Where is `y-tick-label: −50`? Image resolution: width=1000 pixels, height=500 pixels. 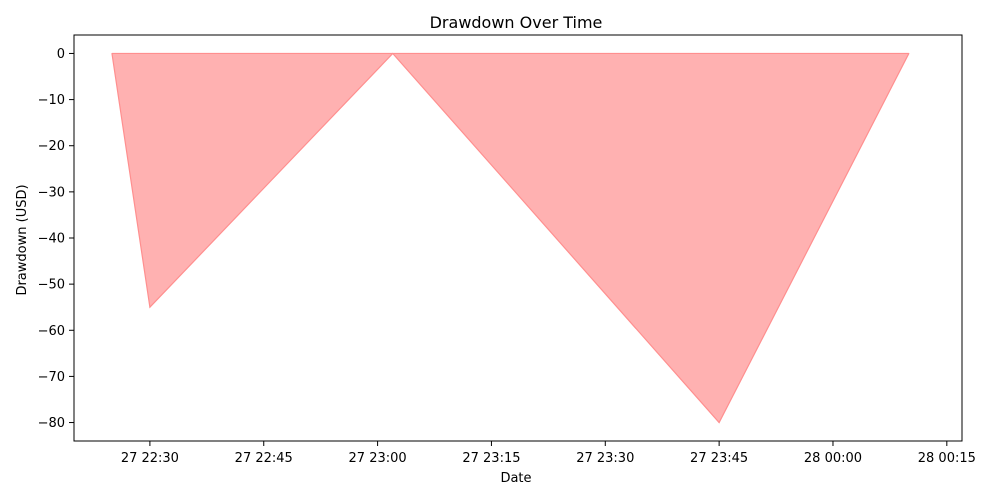
y-tick-label: −50 is located at coordinates (51, 285).